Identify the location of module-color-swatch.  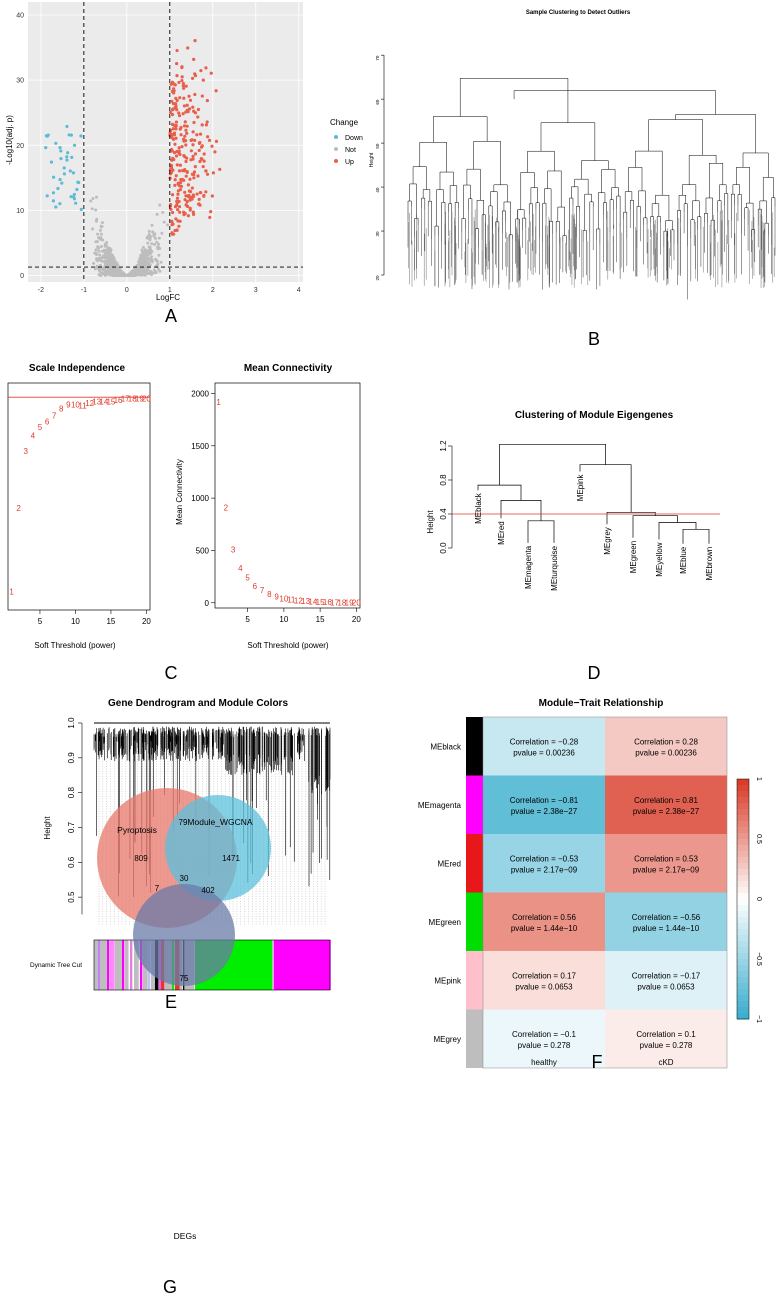
(474, 921).